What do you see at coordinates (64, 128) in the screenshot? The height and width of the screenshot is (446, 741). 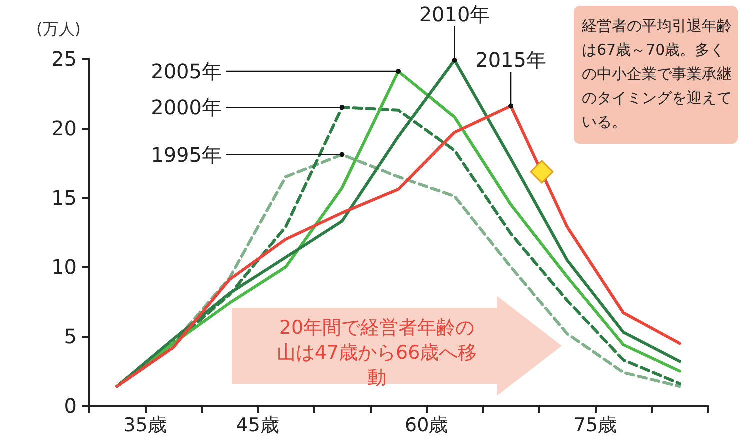 I see `y-tick-label: 20` at bounding box center [64, 128].